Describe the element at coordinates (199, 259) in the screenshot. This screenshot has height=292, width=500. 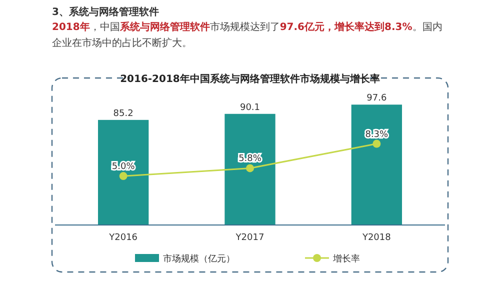
I see `legend-label: 市场规模（亿元）` at that location.